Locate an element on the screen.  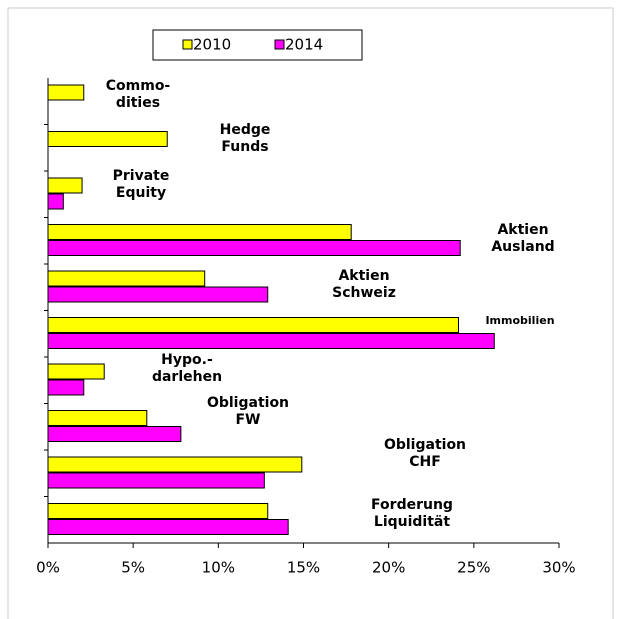
x-tick-label: 10% is located at coordinates (218, 568).